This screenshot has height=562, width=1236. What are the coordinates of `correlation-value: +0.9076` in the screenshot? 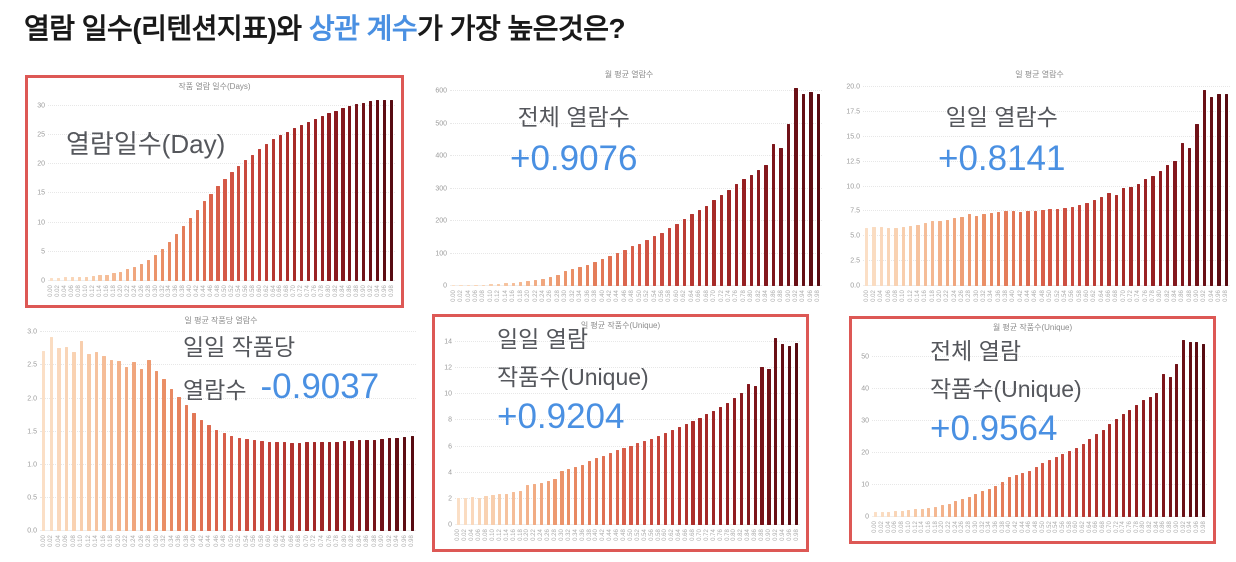 It's located at (574, 158).